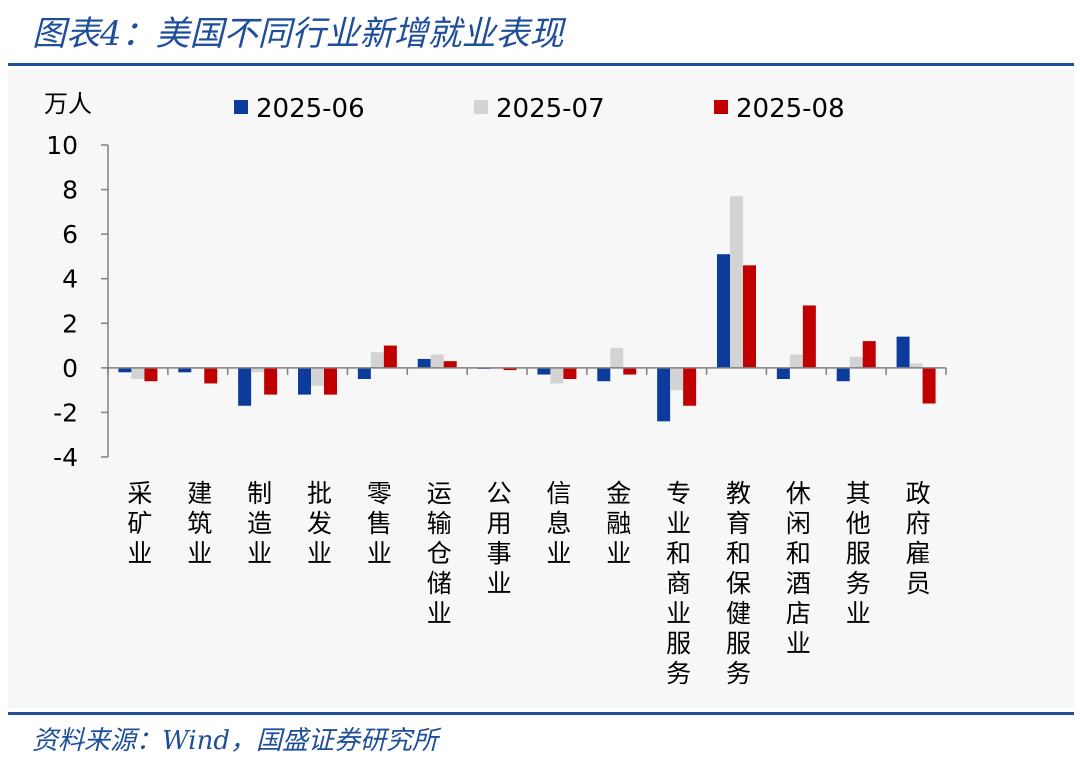 The width and height of the screenshot is (1080, 760). I want to click on x-category-label: 建筑业, so click(199, 523).